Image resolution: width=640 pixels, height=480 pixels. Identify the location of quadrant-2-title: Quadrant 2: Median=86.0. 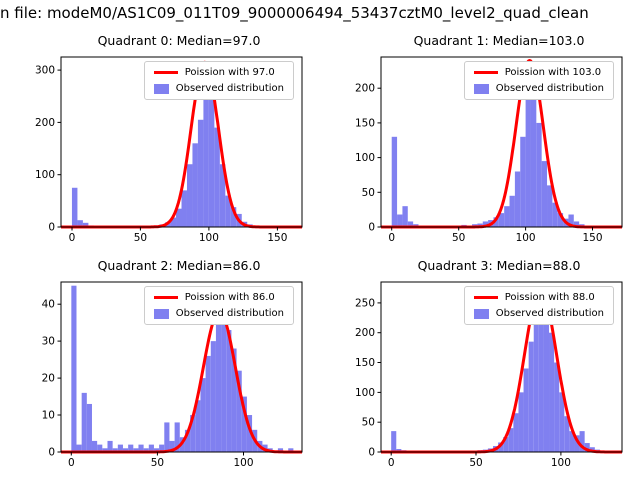
(179, 265).